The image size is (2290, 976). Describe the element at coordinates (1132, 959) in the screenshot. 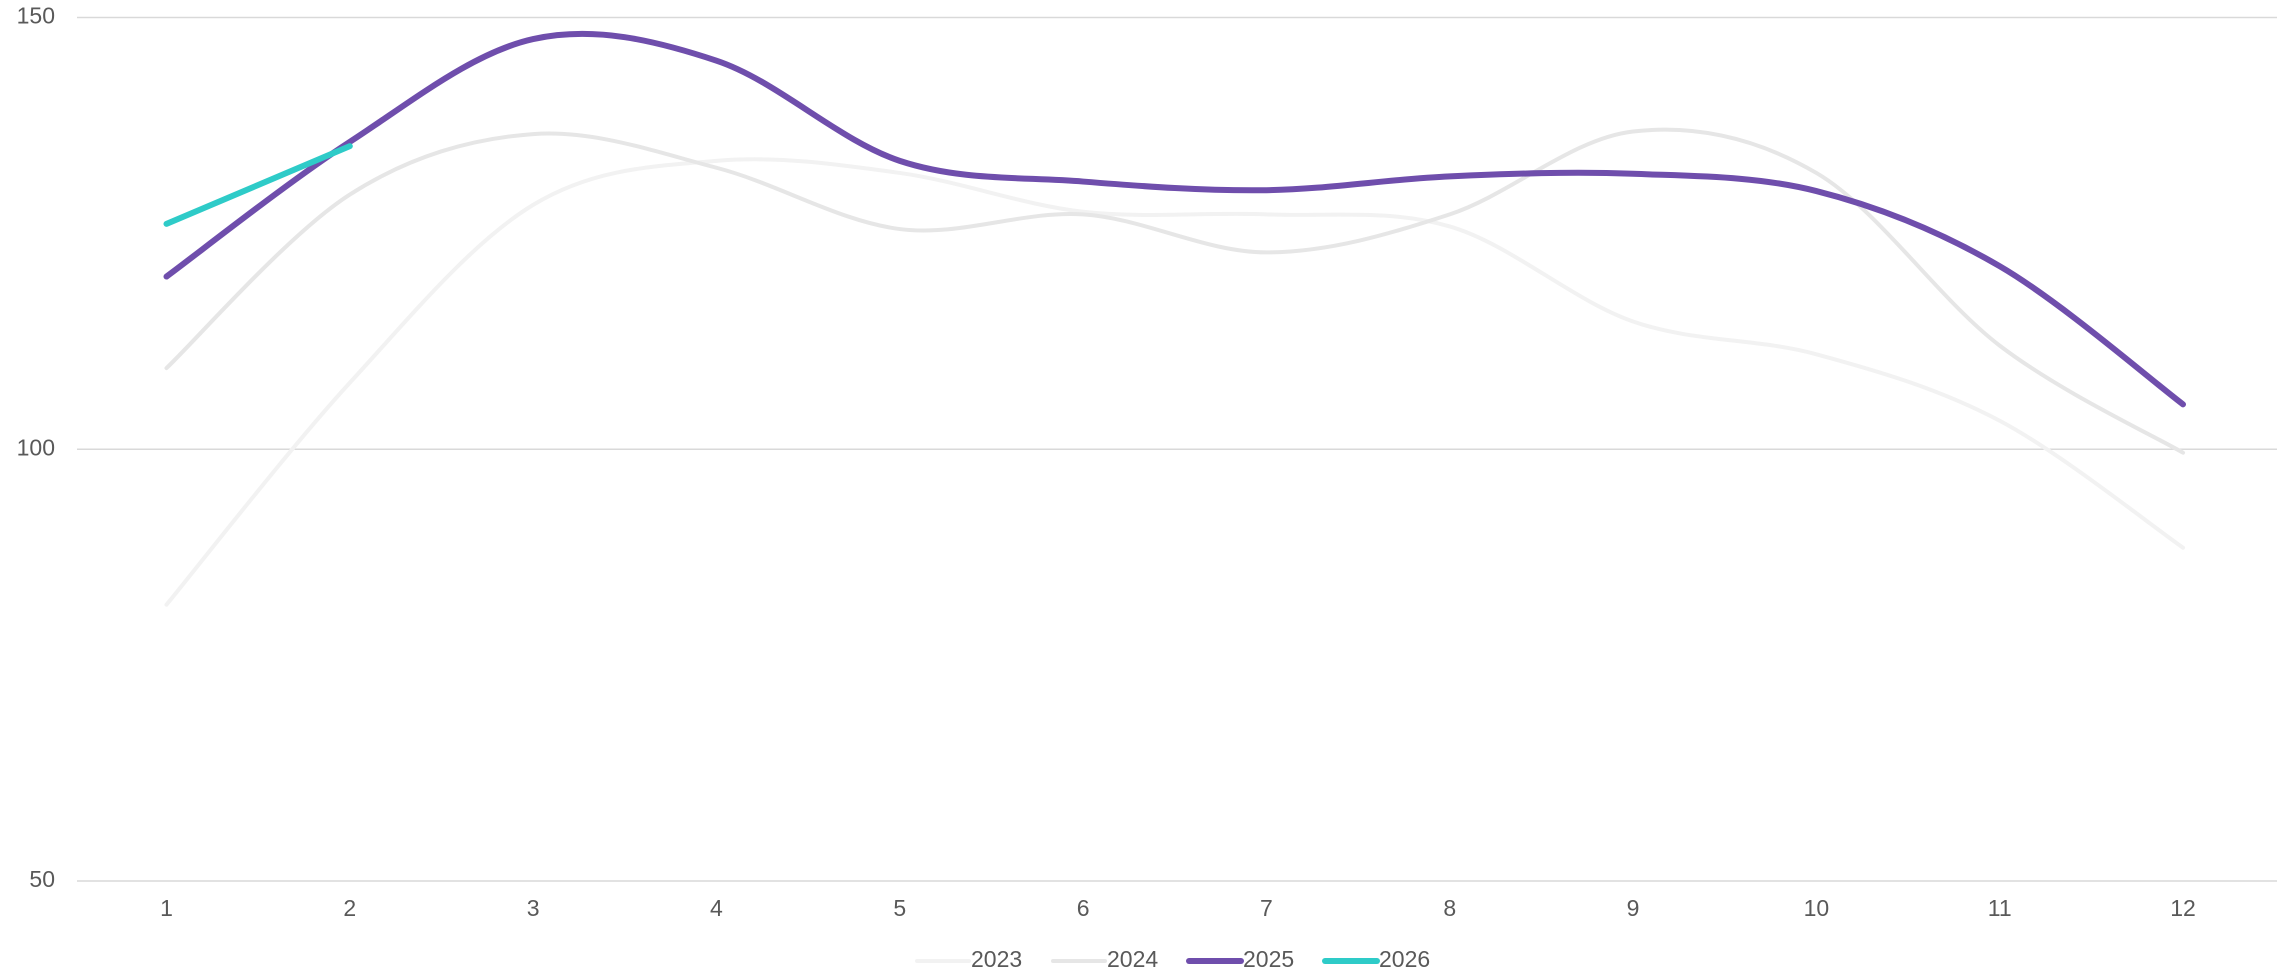

I see `legend-label: 2024` at that location.